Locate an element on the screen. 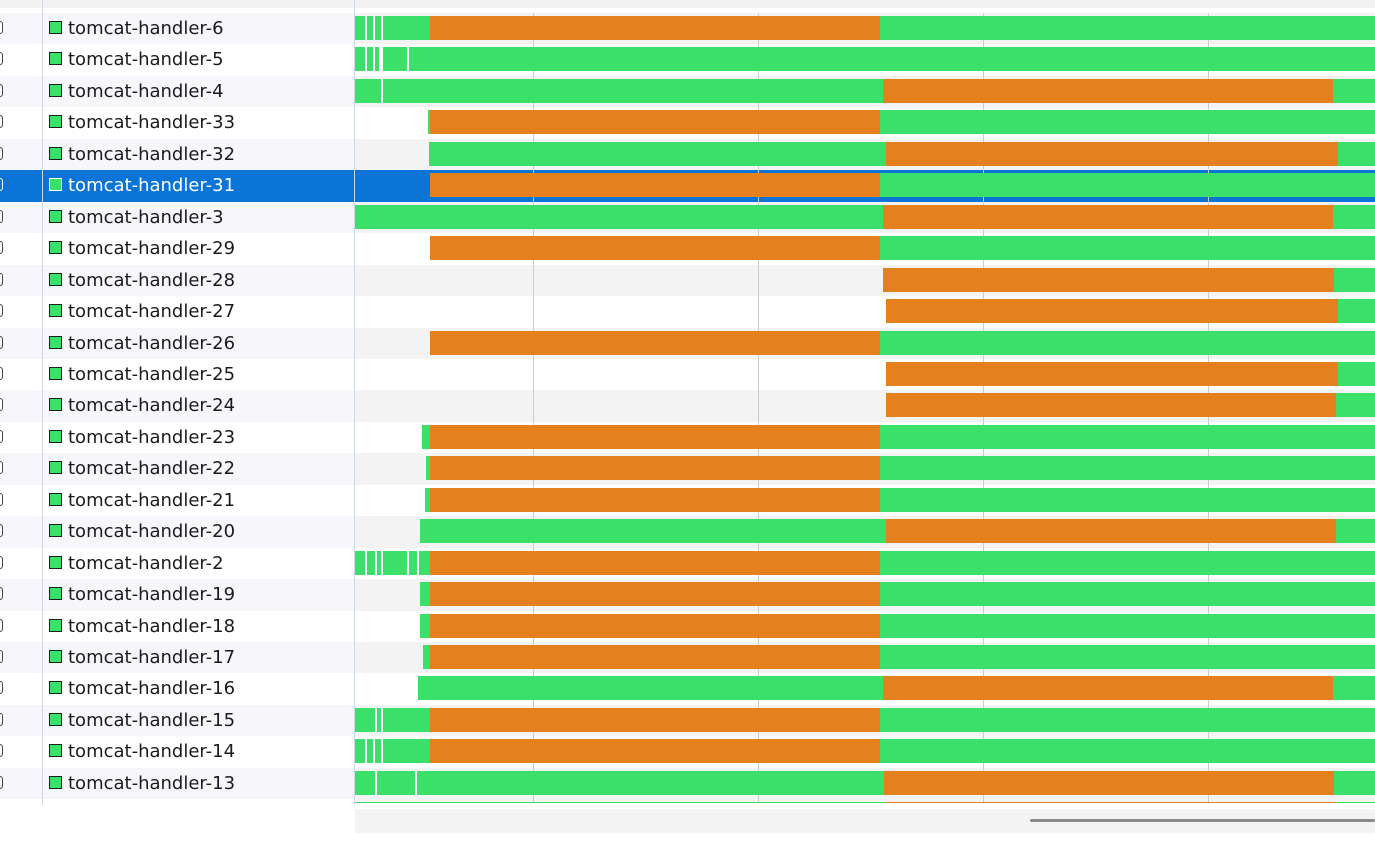  thread-row: tomcat-handler-6 is located at coordinates (177, 29).